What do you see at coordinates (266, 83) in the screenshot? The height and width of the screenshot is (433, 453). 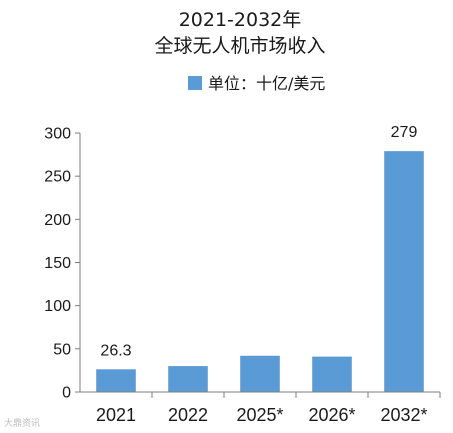 I see `legend-label: 单位：十亿/美元` at bounding box center [266, 83].